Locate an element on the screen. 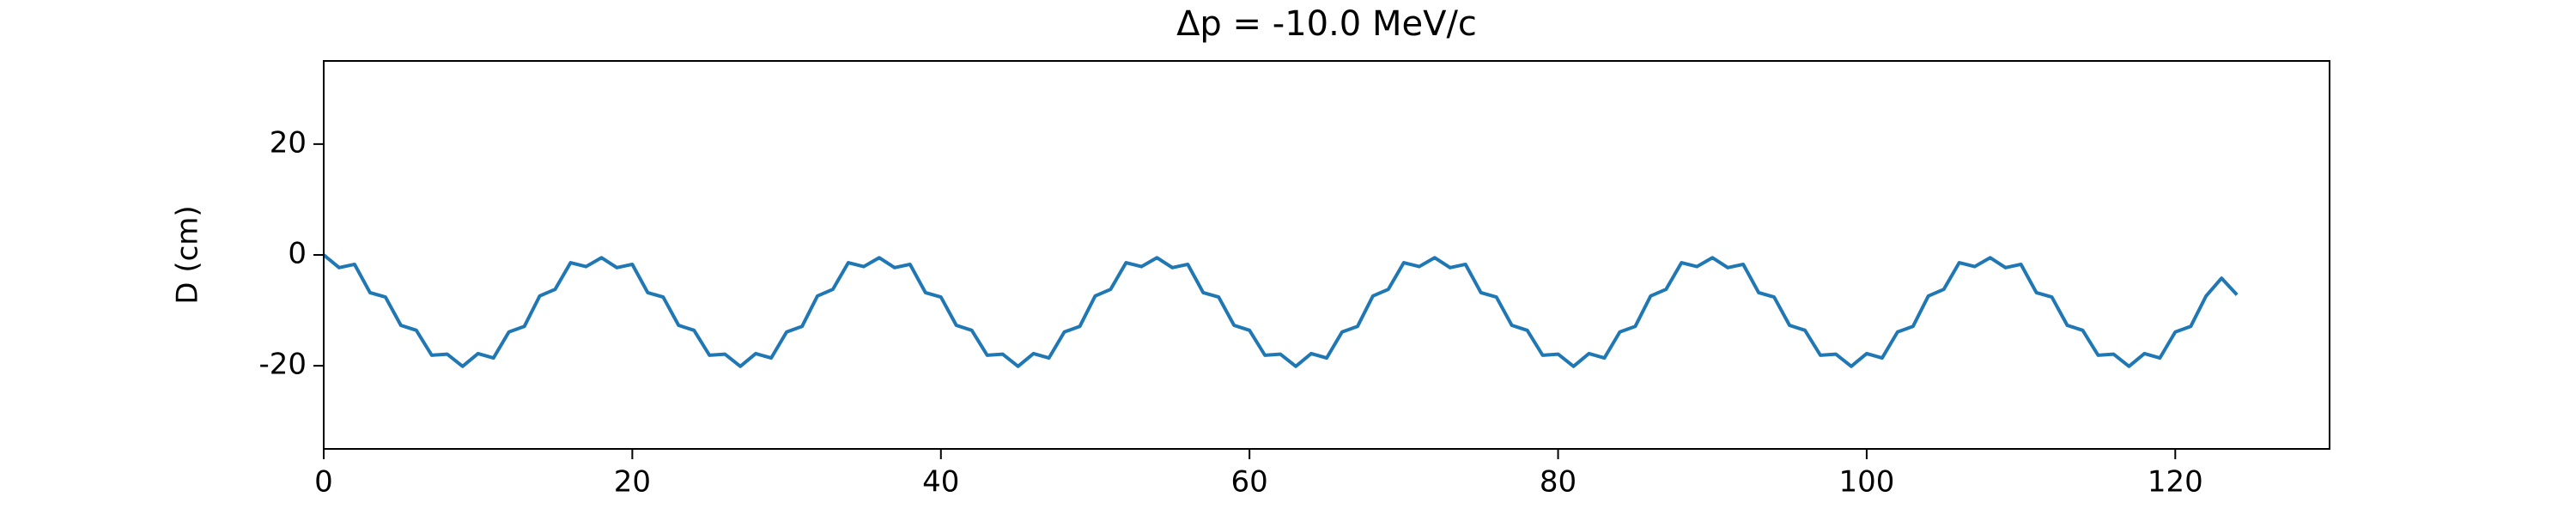 The height and width of the screenshot is (515, 2576). x-tick-label: 80 is located at coordinates (1558, 482).